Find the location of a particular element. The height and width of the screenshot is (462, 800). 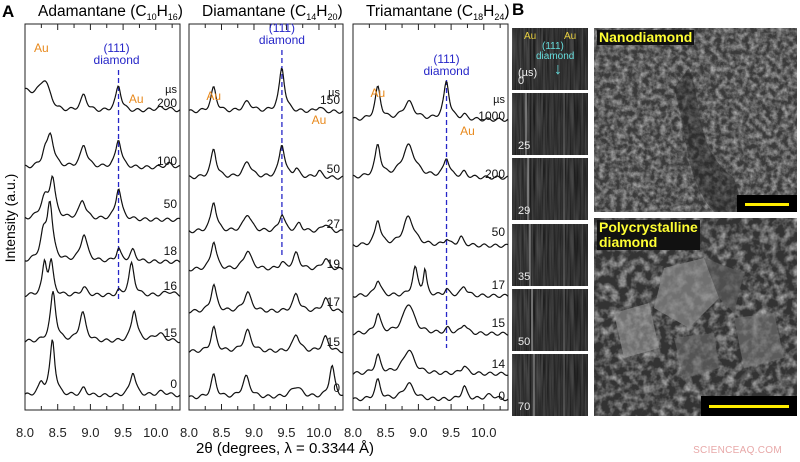

diffraction-frame: 70 is located at coordinates (550, 384).